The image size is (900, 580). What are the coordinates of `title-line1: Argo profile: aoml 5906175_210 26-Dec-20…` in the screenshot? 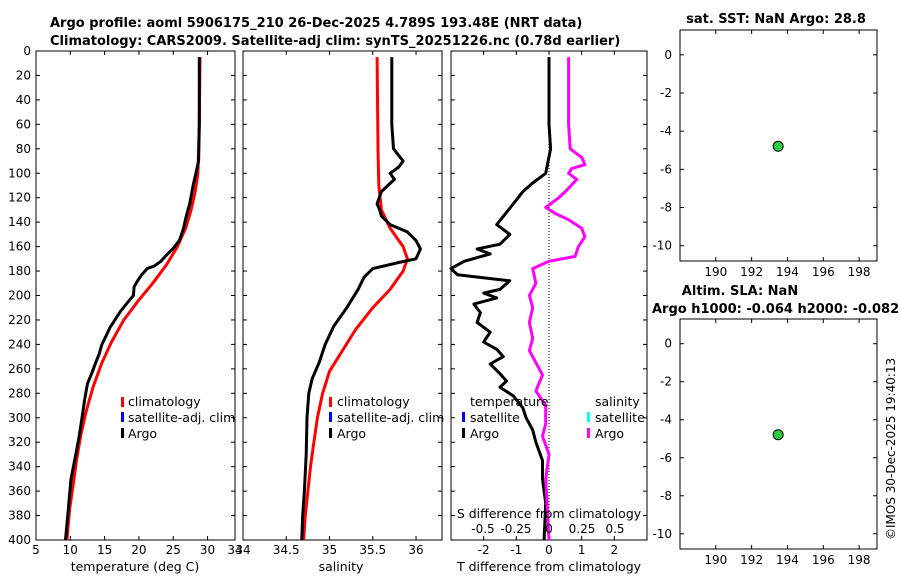 It's located at (316, 23).